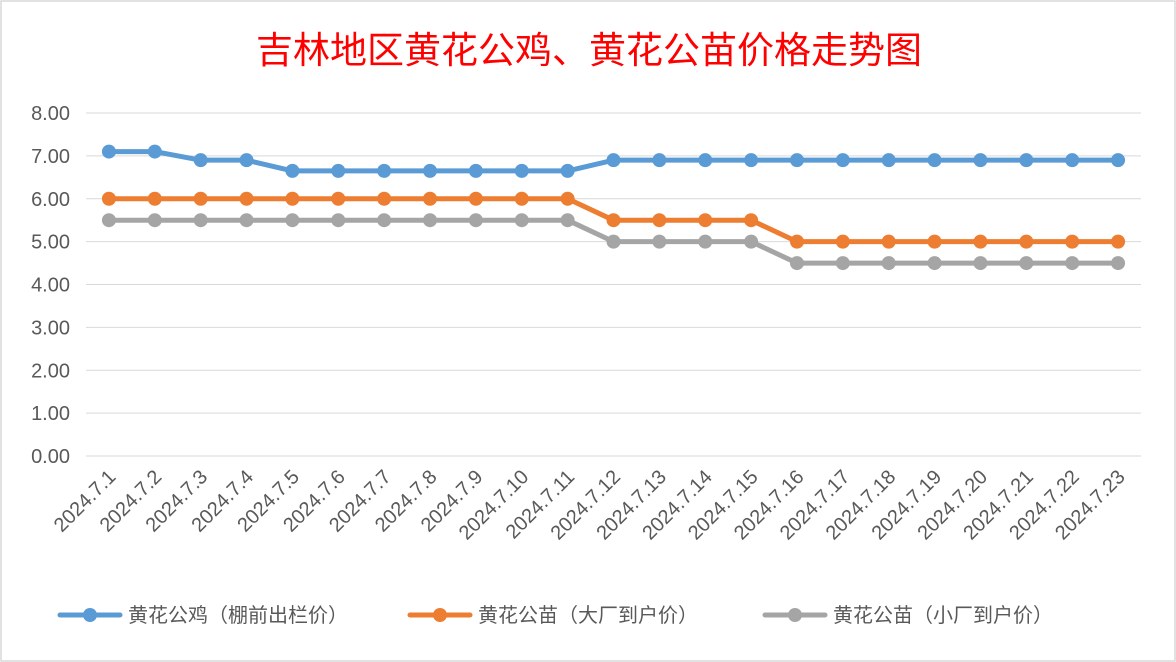 Image resolution: width=1176 pixels, height=662 pixels. What do you see at coordinates (943, 615) in the screenshot?
I see `legend-label: 黄花公苗（小厂到户价）` at bounding box center [943, 615].